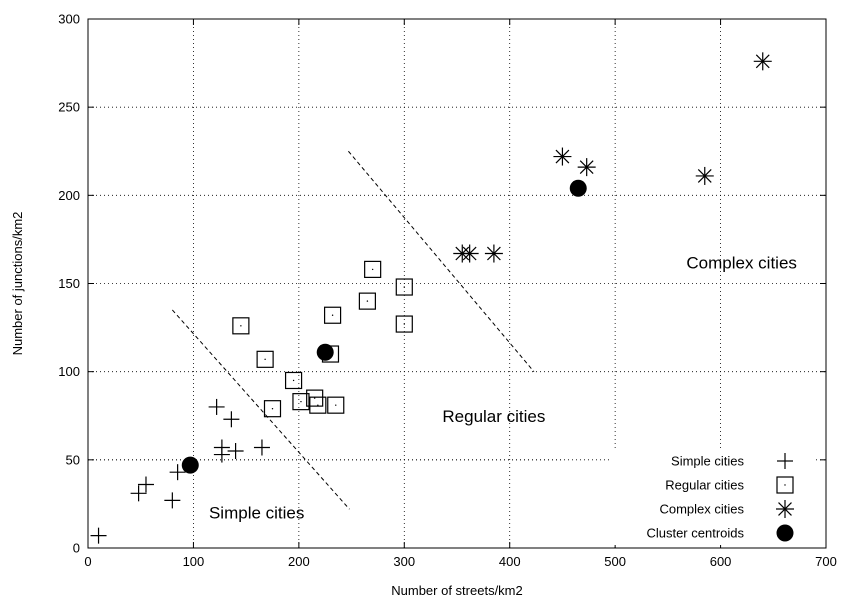 This screenshot has height=599, width=849. I want to click on x-tick-label: 100, so click(194, 561).